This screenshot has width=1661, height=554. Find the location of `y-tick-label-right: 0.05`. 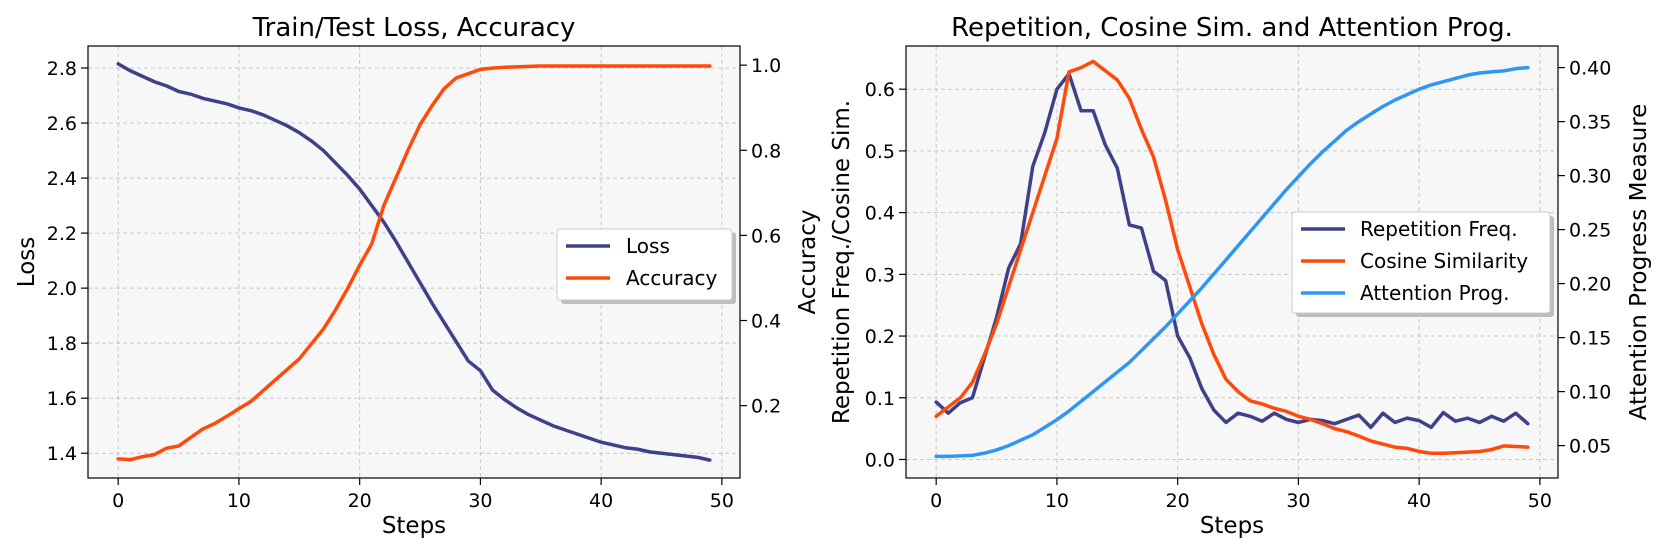

y-tick-label-right: 0.05 is located at coordinates (1590, 447).